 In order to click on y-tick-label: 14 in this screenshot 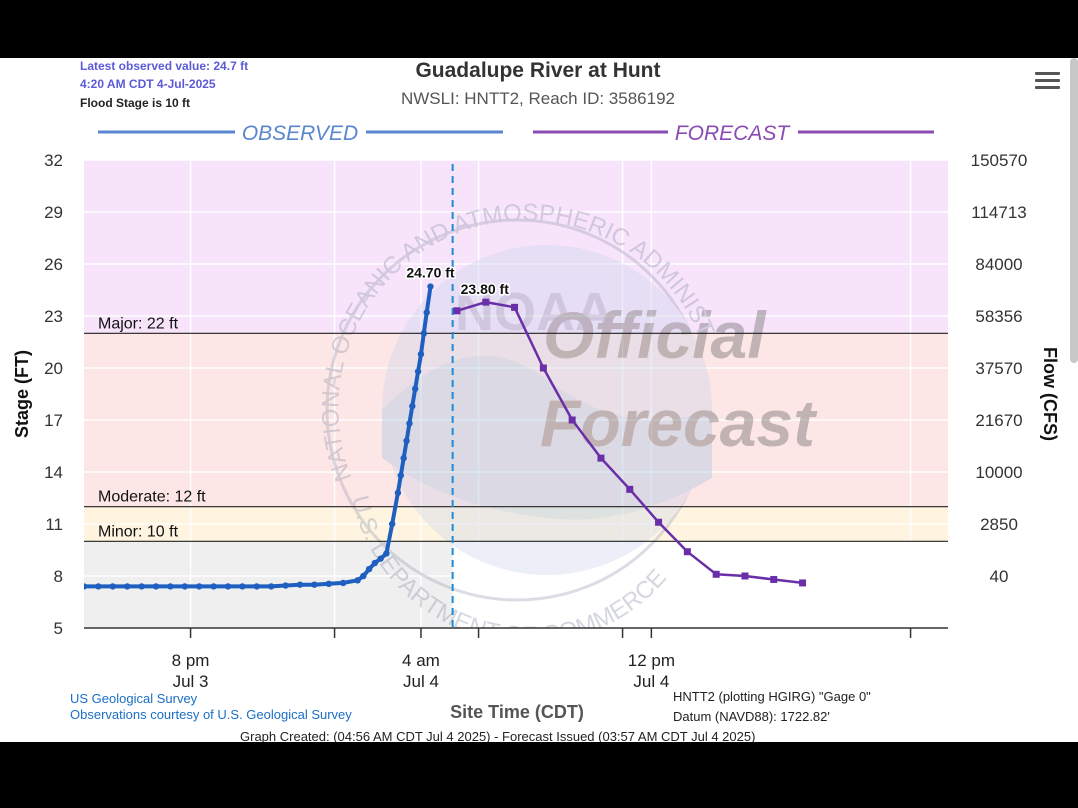, I will do `click(53, 472)`.